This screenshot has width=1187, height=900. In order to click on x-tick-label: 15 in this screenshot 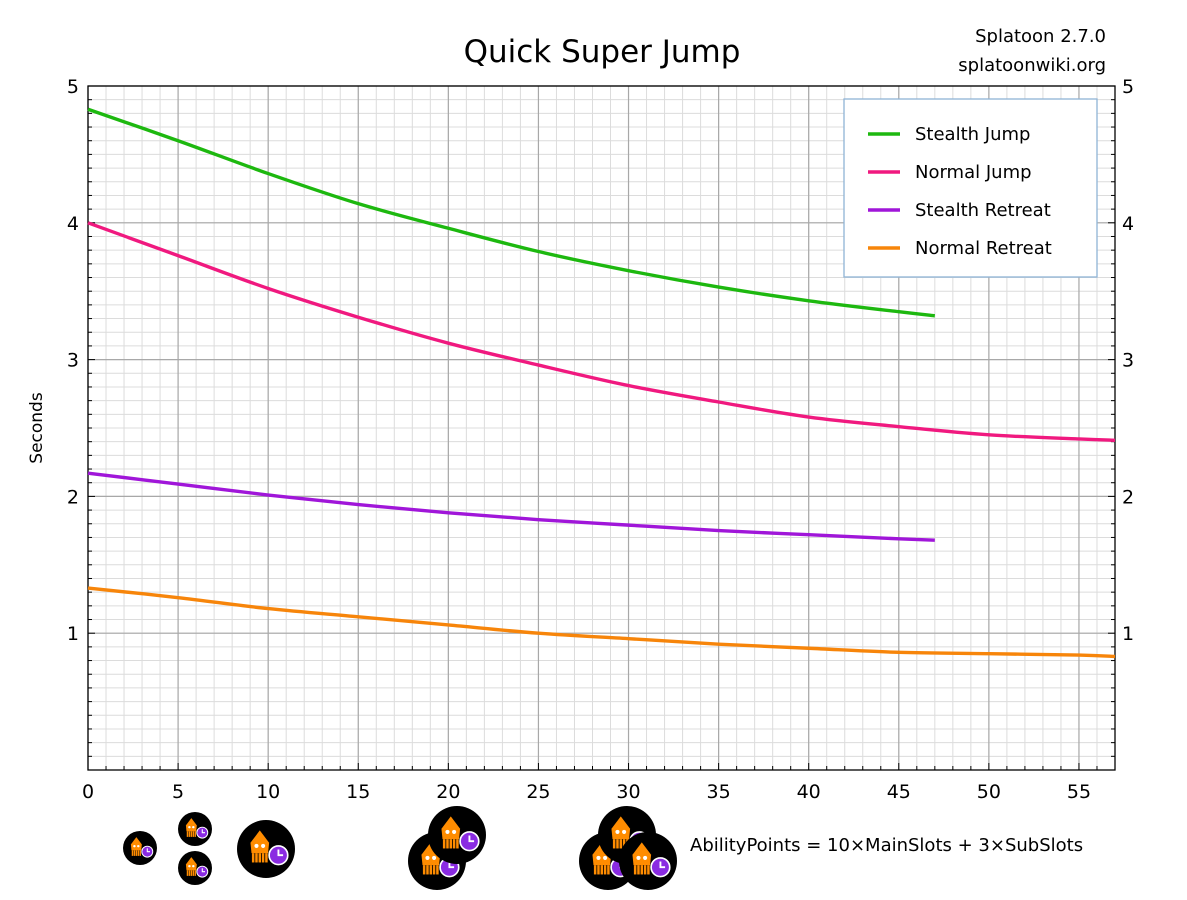, I will do `click(358, 792)`.